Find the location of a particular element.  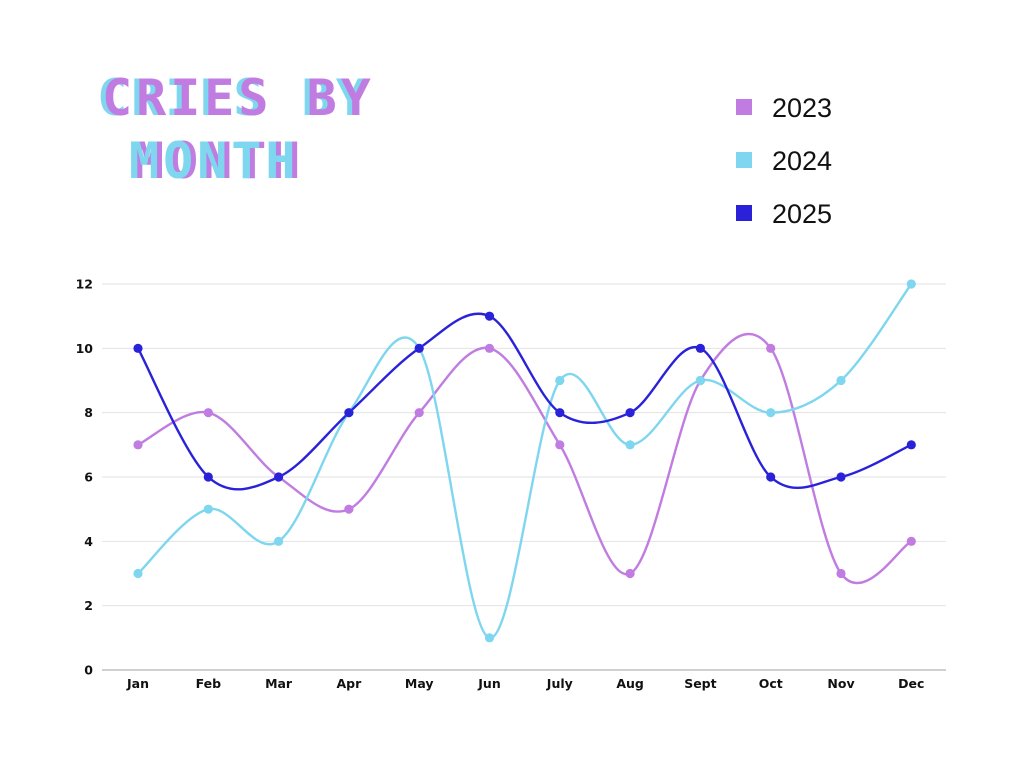

x-tick-label: Jan is located at coordinates (137, 683).